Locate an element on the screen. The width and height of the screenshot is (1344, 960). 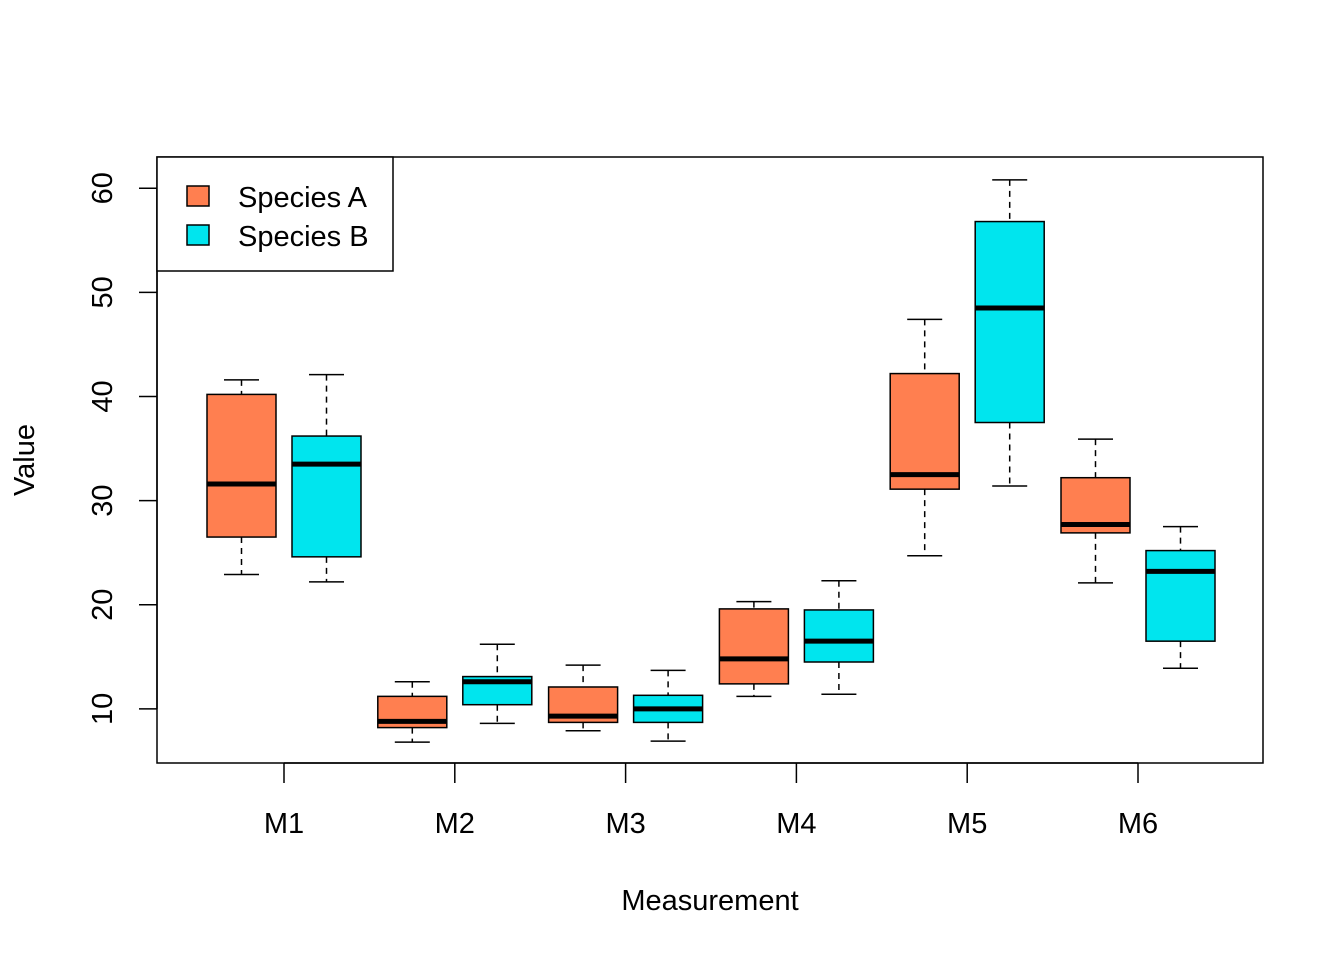
y-tick-label: 10 is located at coordinates (103, 709).